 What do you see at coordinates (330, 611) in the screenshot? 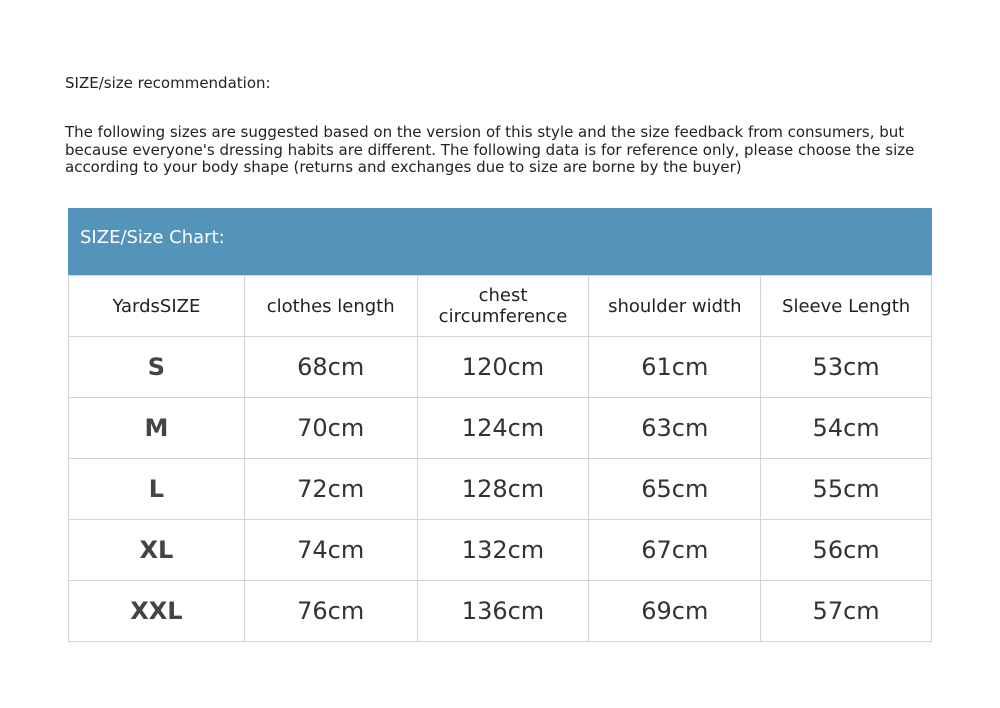
I see `table-cell: 76cm` at bounding box center [330, 611].